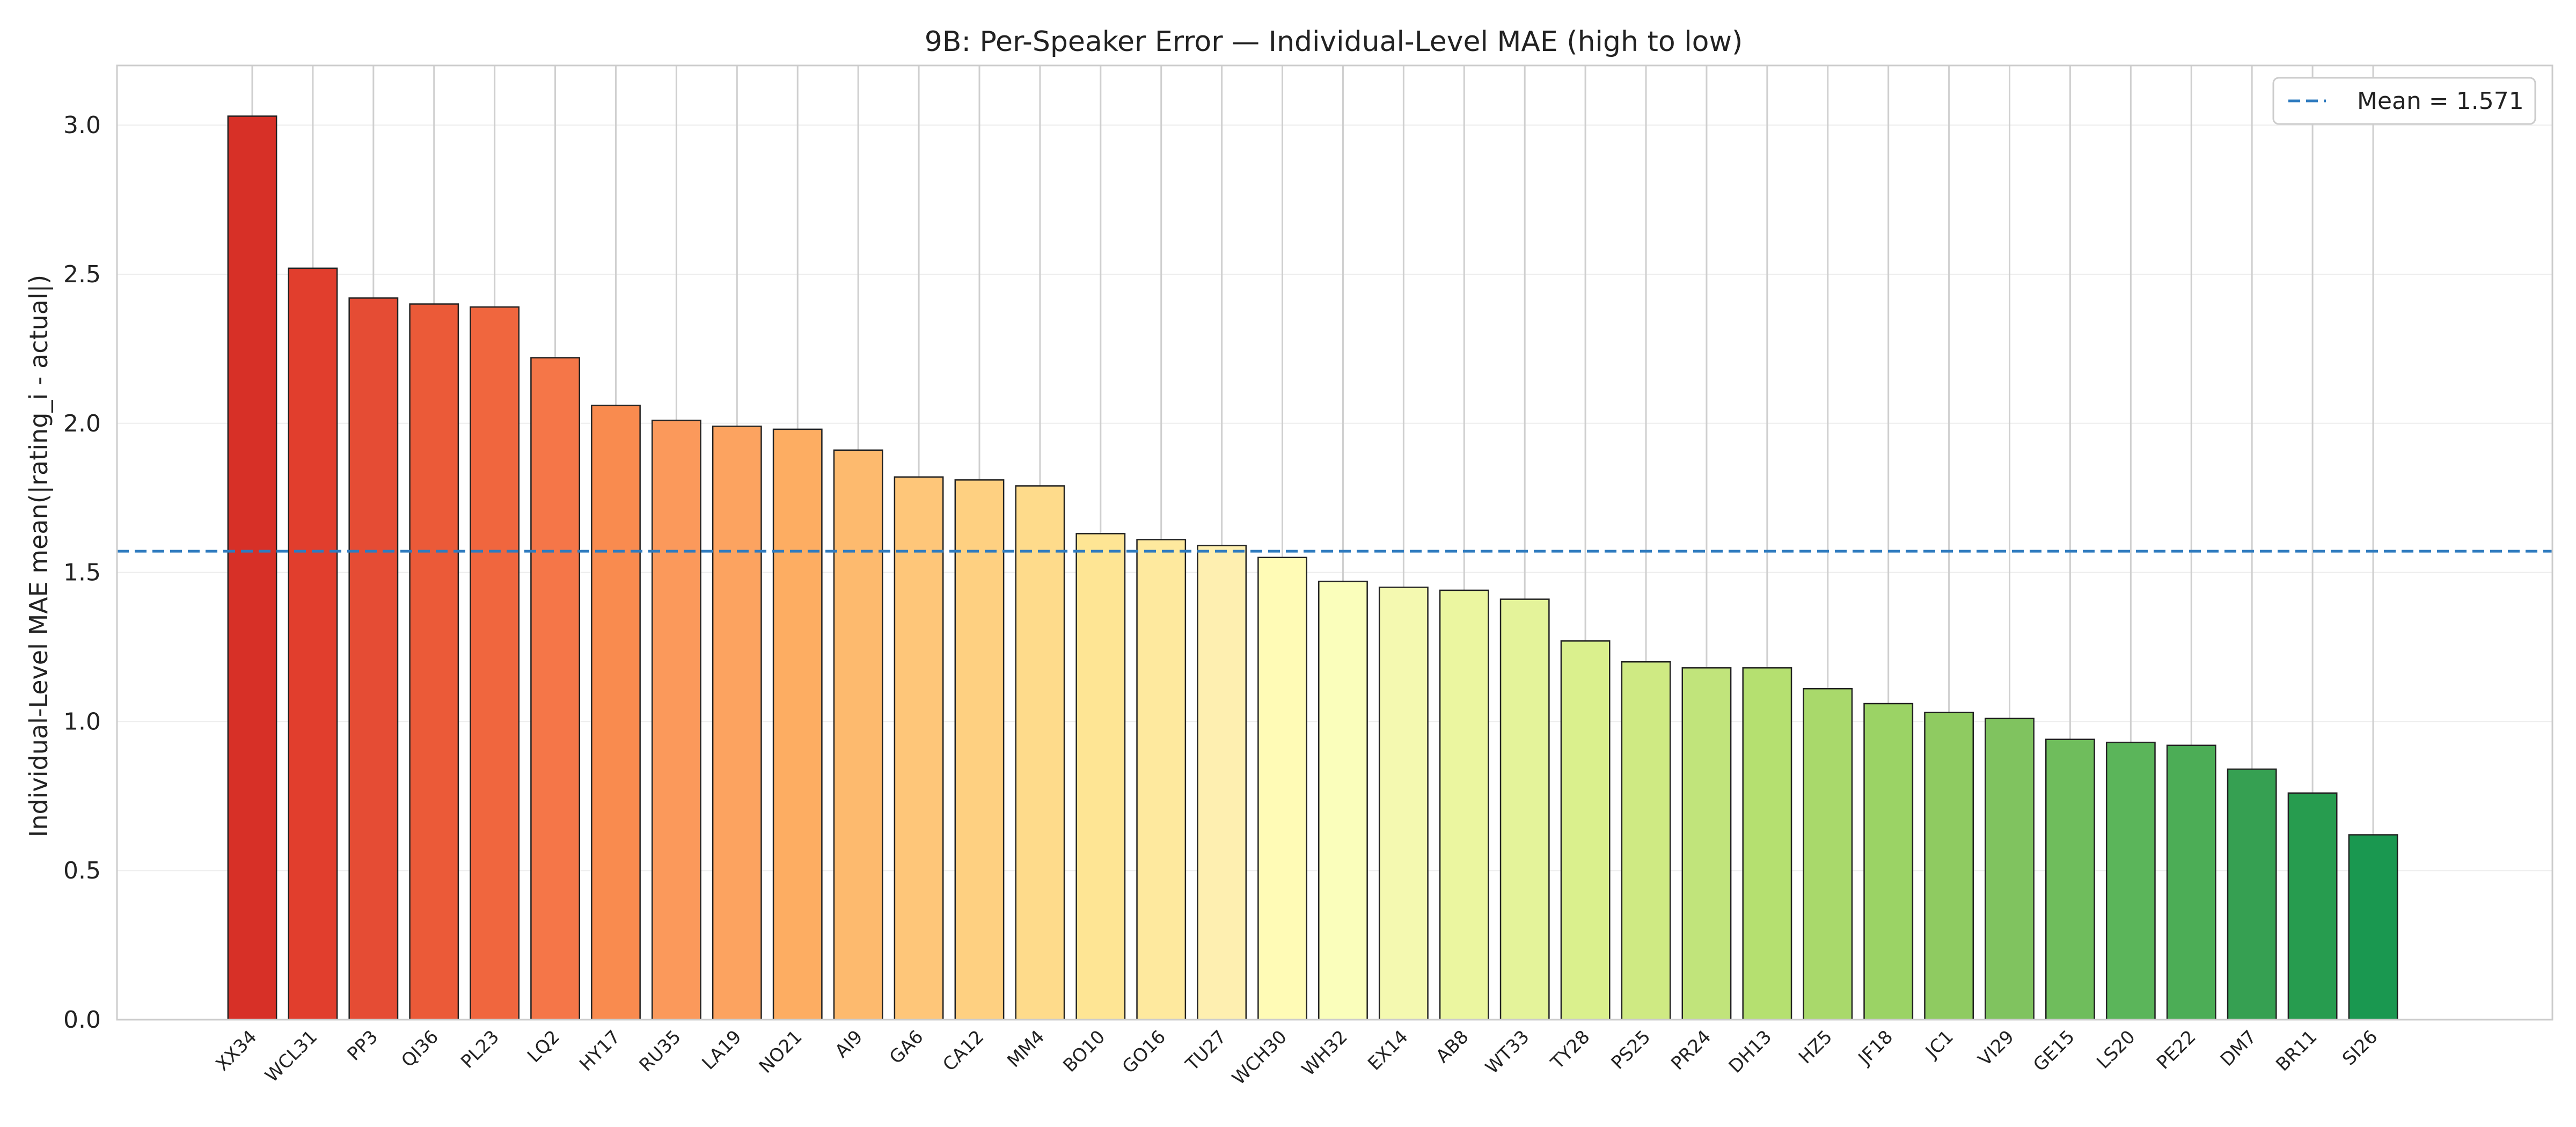 This screenshot has height=1127, width=2576. What do you see at coordinates (1949, 866) in the screenshot?
I see `bar-jc1` at bounding box center [1949, 866].